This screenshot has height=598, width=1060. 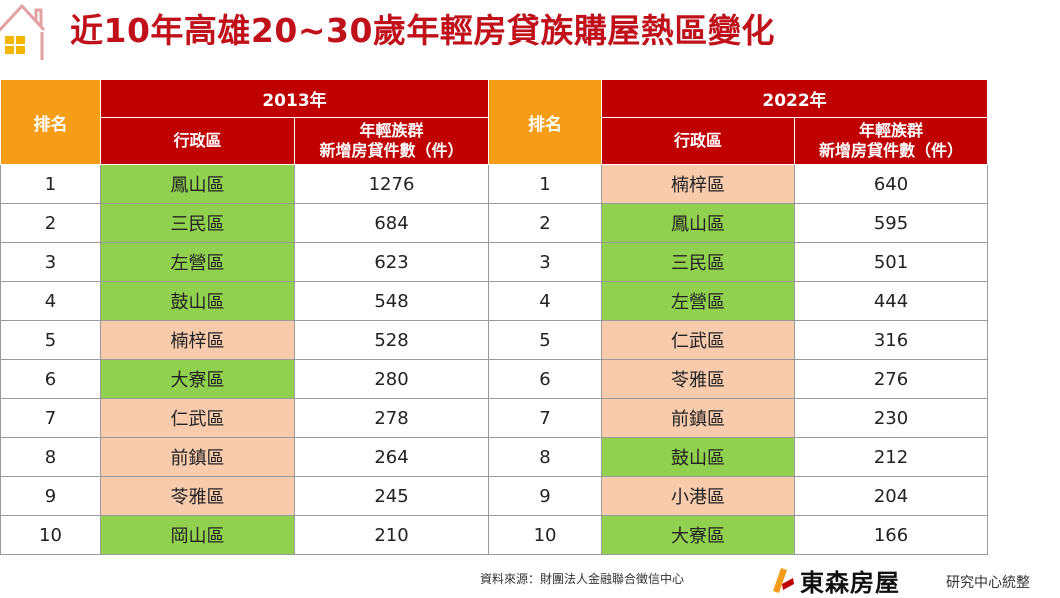 I want to click on district-cell-2022: 小港區, so click(x=698, y=496).